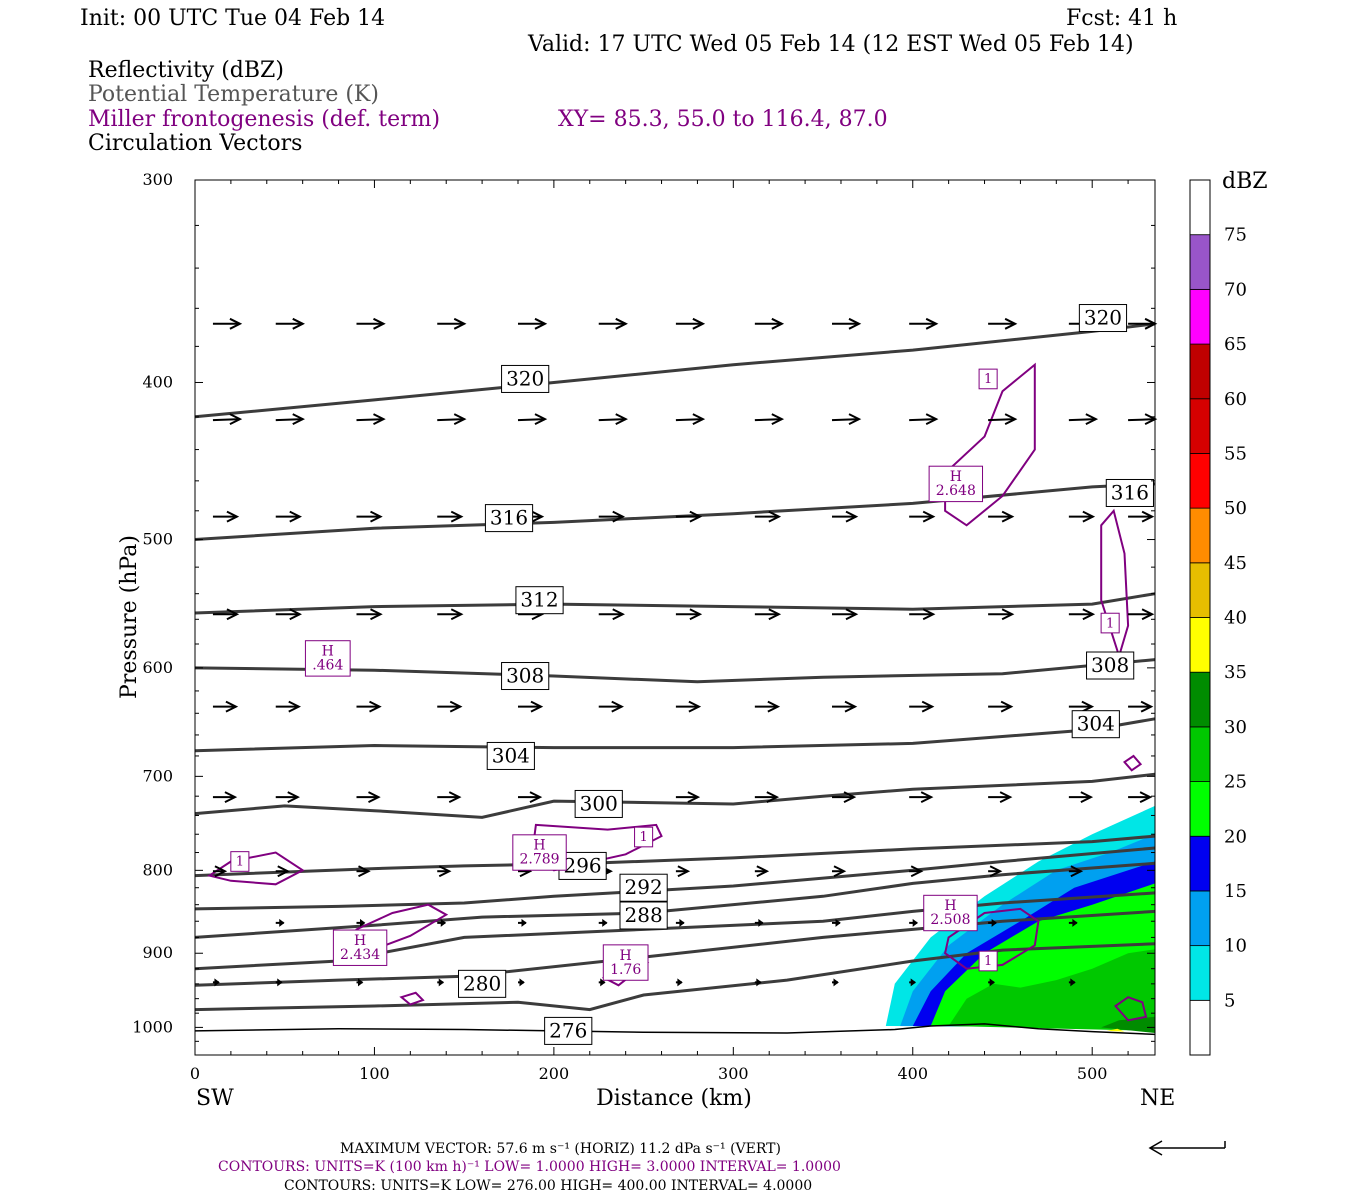  What do you see at coordinates (360, 955) in the screenshot?
I see `fronto-high-label-text: 2.434` at bounding box center [360, 955].